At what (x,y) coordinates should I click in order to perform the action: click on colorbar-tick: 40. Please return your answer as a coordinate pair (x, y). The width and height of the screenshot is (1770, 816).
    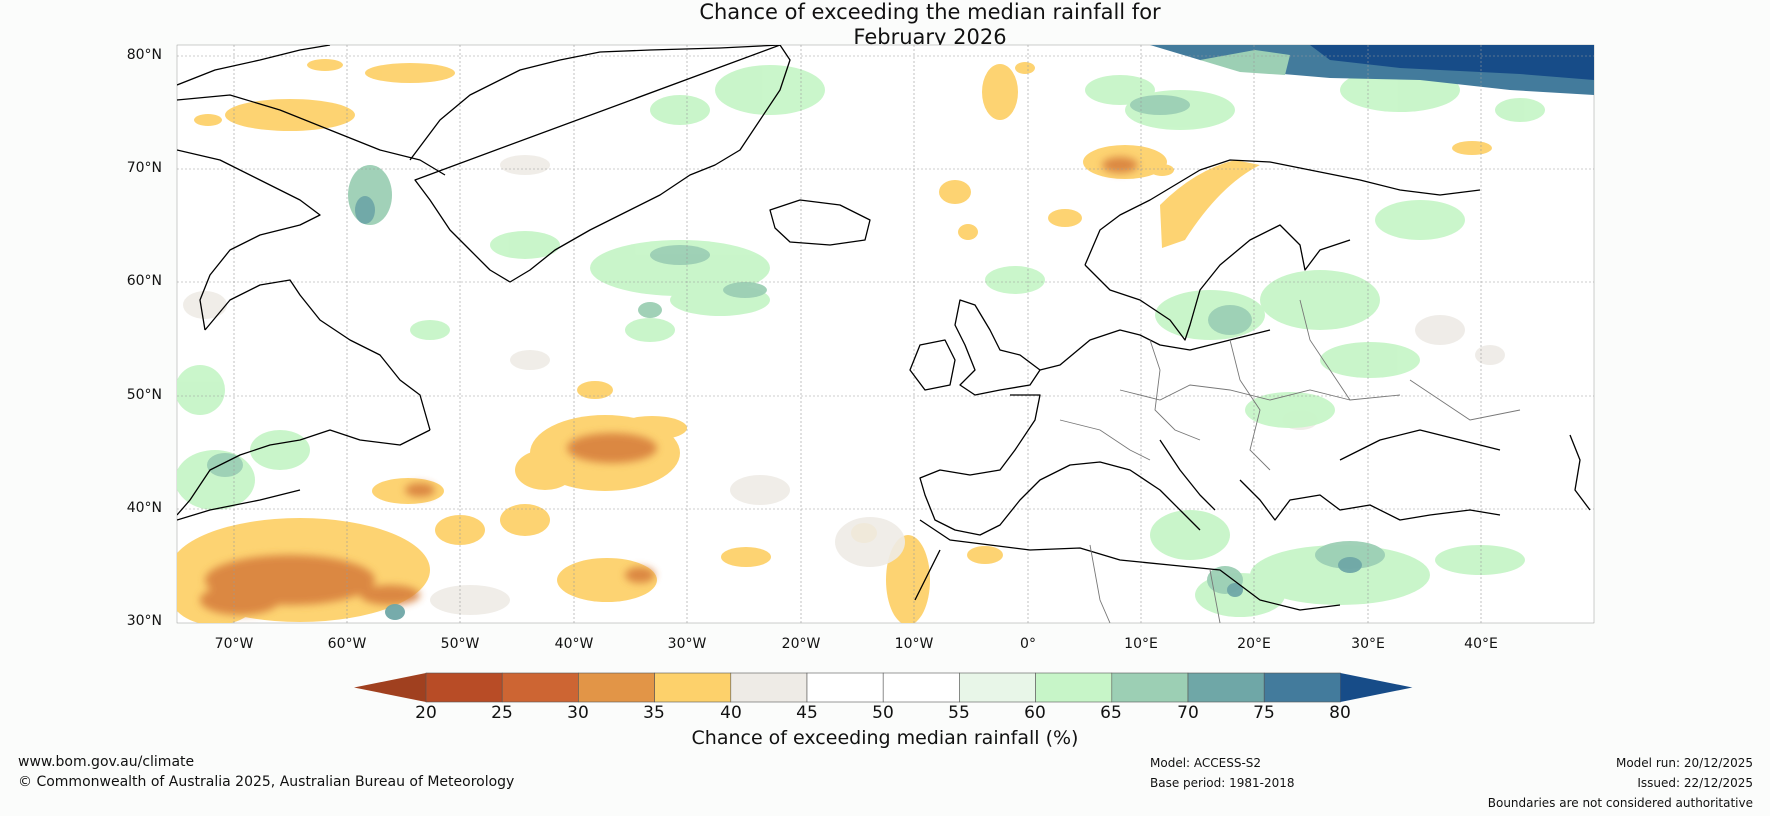
    Looking at the image, I should click on (731, 713).